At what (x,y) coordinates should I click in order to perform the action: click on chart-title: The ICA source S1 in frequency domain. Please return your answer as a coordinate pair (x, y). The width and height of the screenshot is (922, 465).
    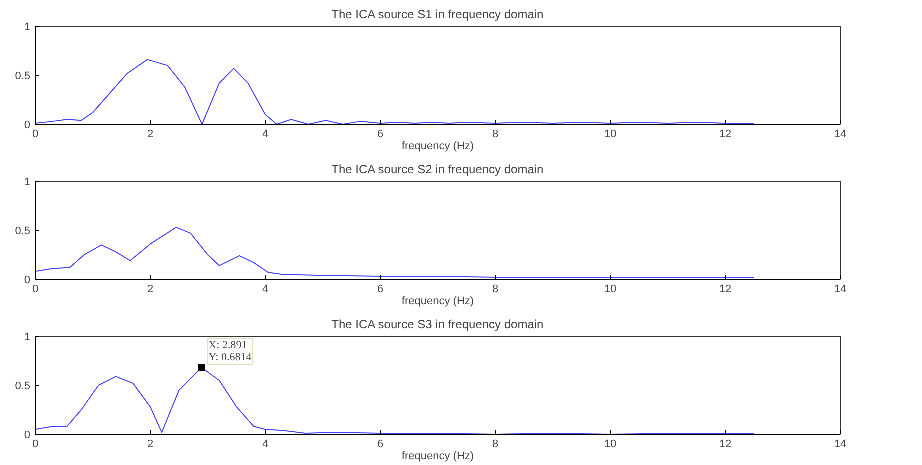
    Looking at the image, I should click on (438, 15).